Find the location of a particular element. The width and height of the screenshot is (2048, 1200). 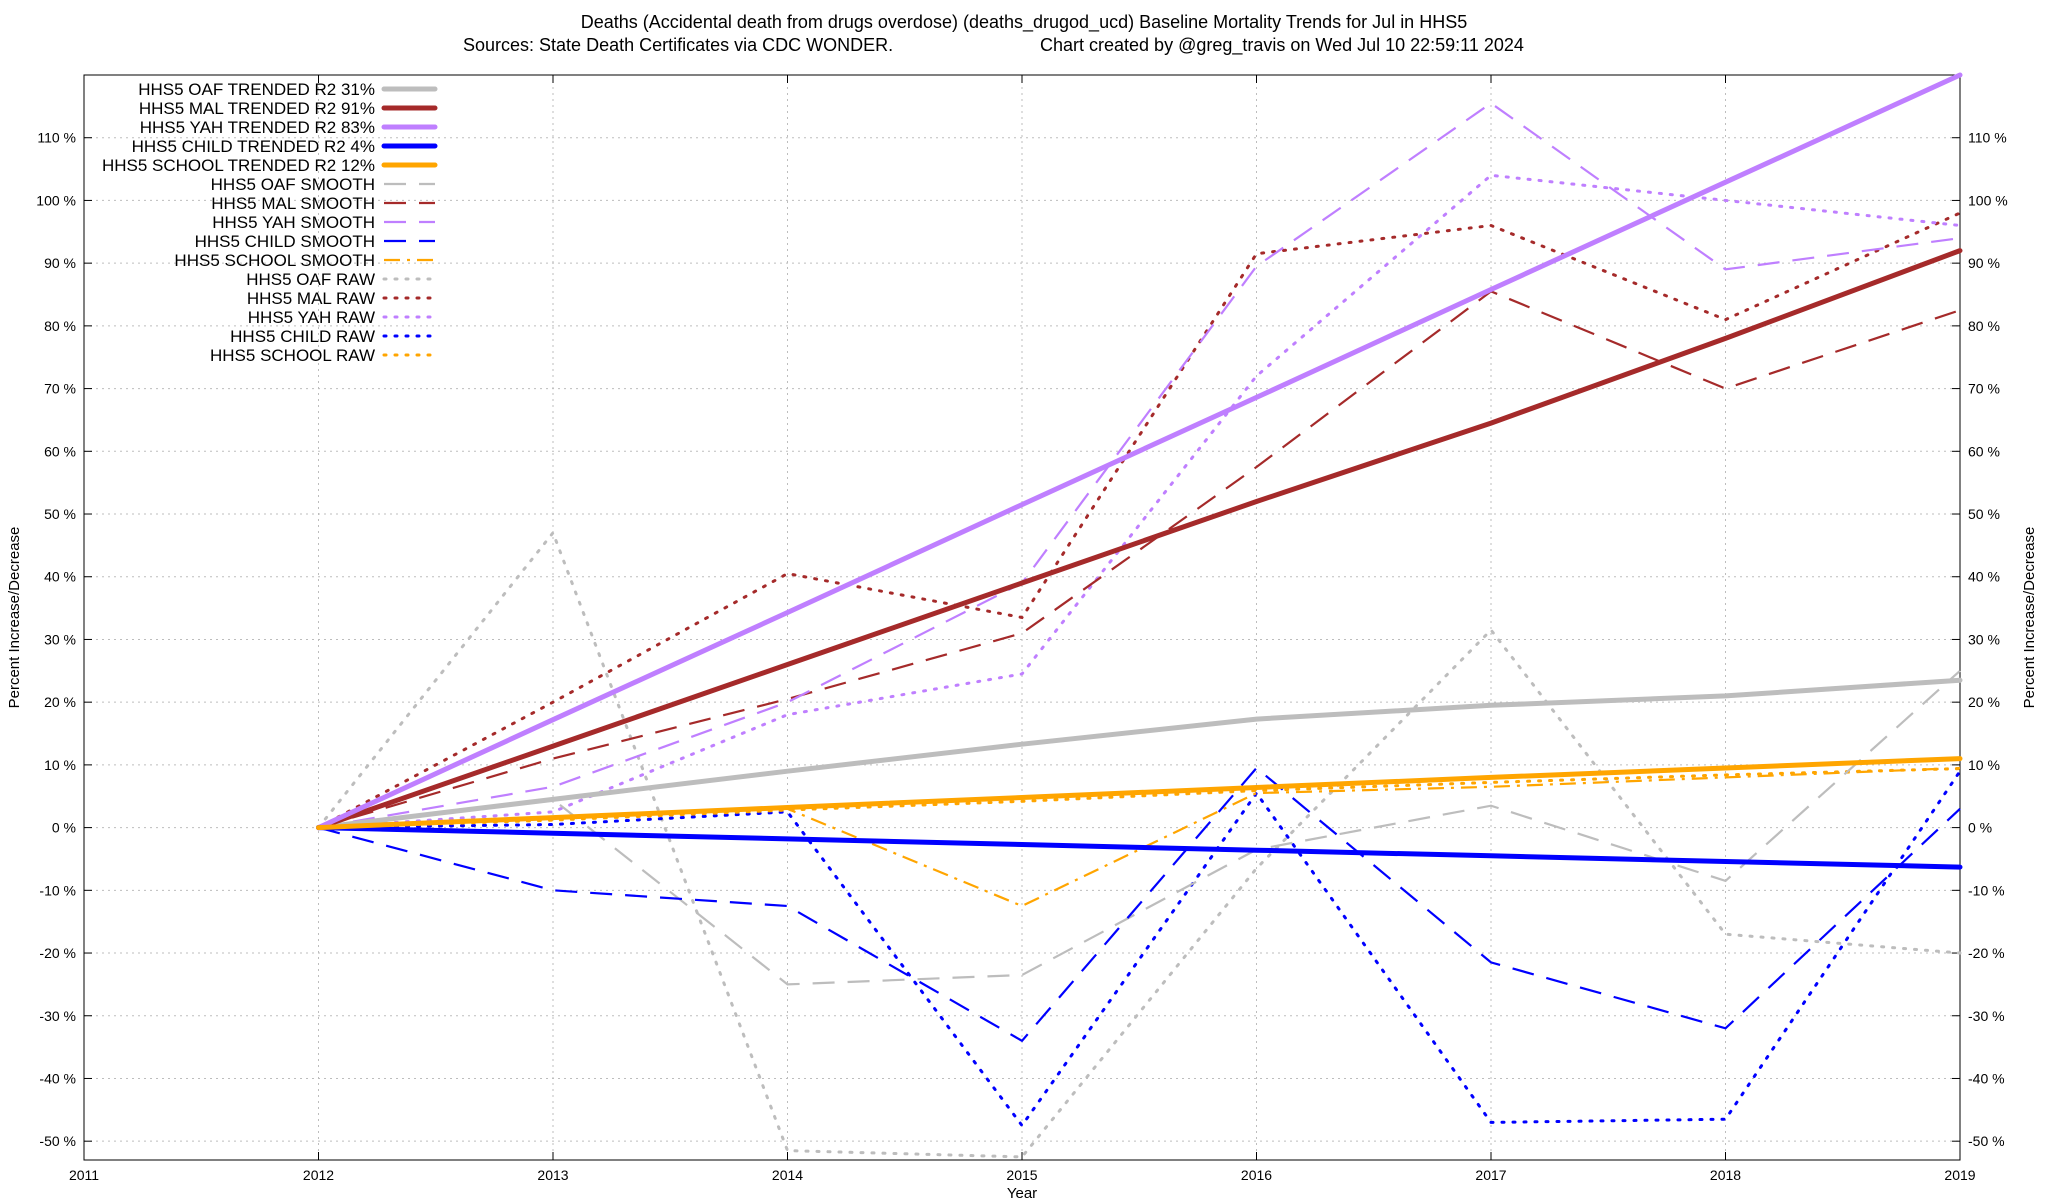

y-tick-label-left: 0 % is located at coordinates (64, 828).